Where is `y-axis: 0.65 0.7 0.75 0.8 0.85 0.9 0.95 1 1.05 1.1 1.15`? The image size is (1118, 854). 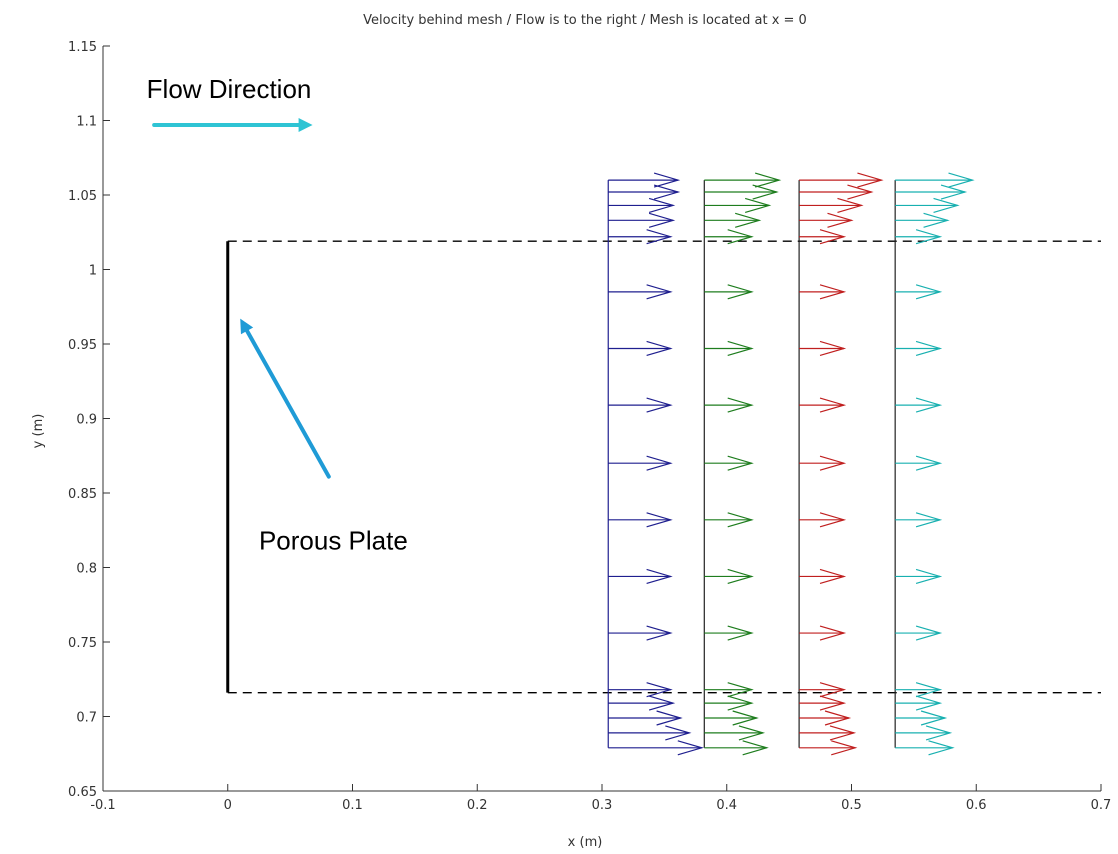
y-axis: 0.65 0.7 0.75 0.8 0.85 0.9 0.95 1 1.05 1.1 1.15 is located at coordinates (89, 420).